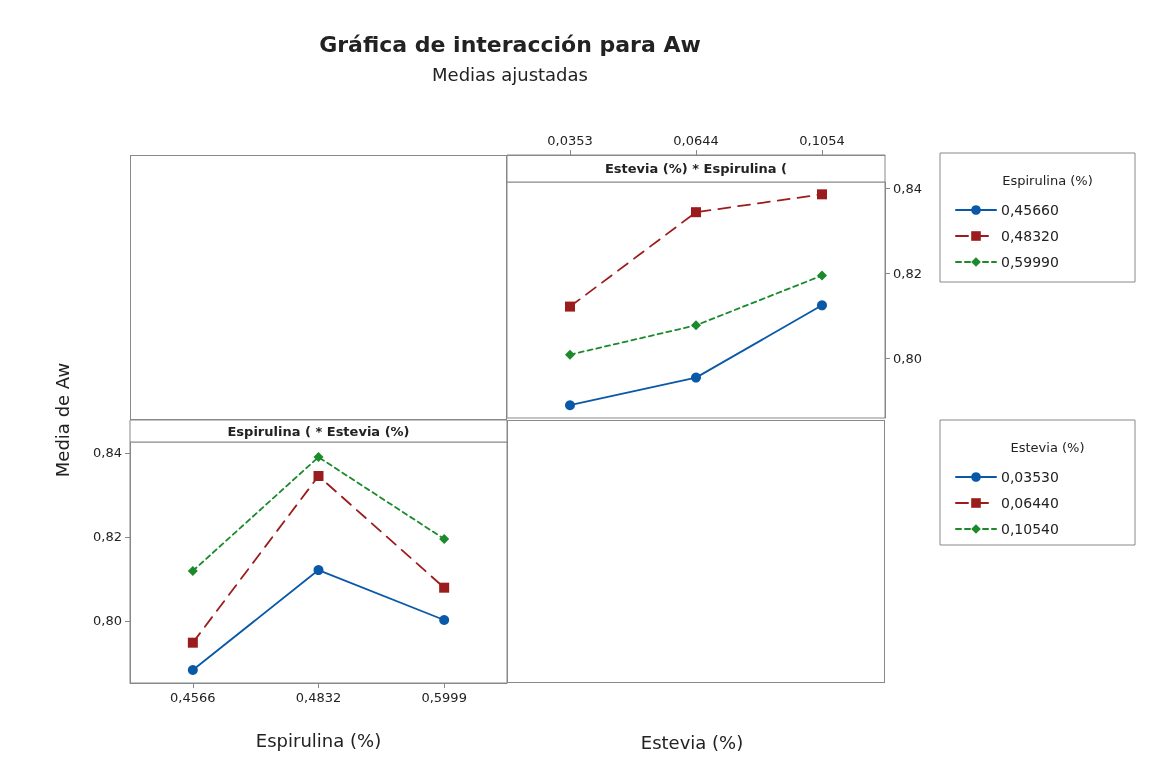 Image resolution: width=1151 pixels, height=773 pixels. What do you see at coordinates (193, 697) in the screenshot?
I see `x-tick-label: 0,4566` at bounding box center [193, 697].